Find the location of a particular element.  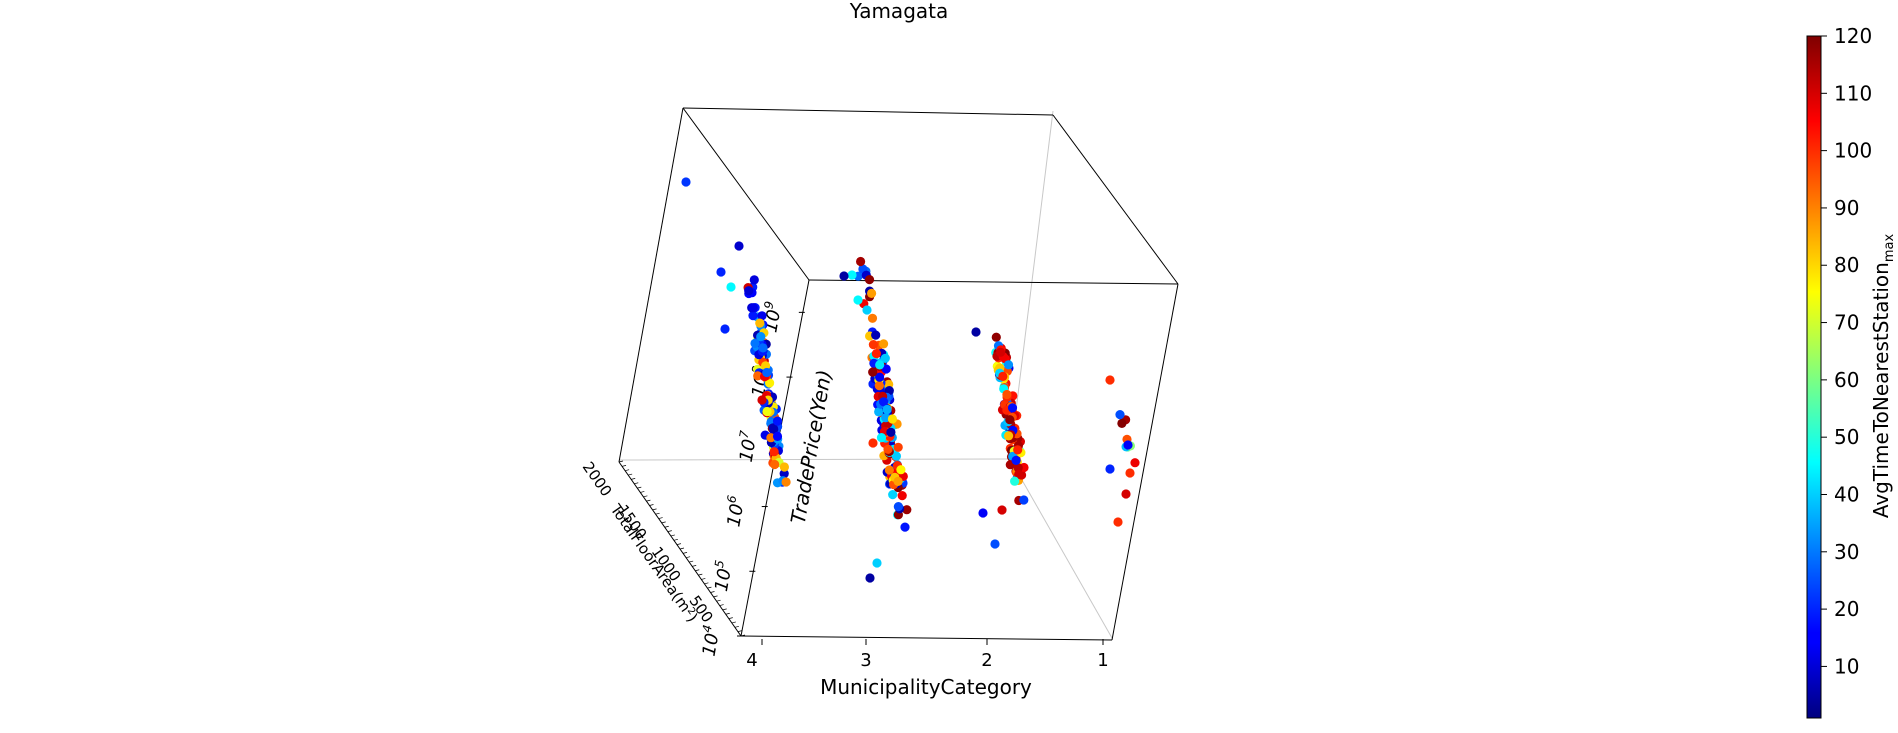

colorbar-tick-label: 90 is located at coordinates (1846, 208).